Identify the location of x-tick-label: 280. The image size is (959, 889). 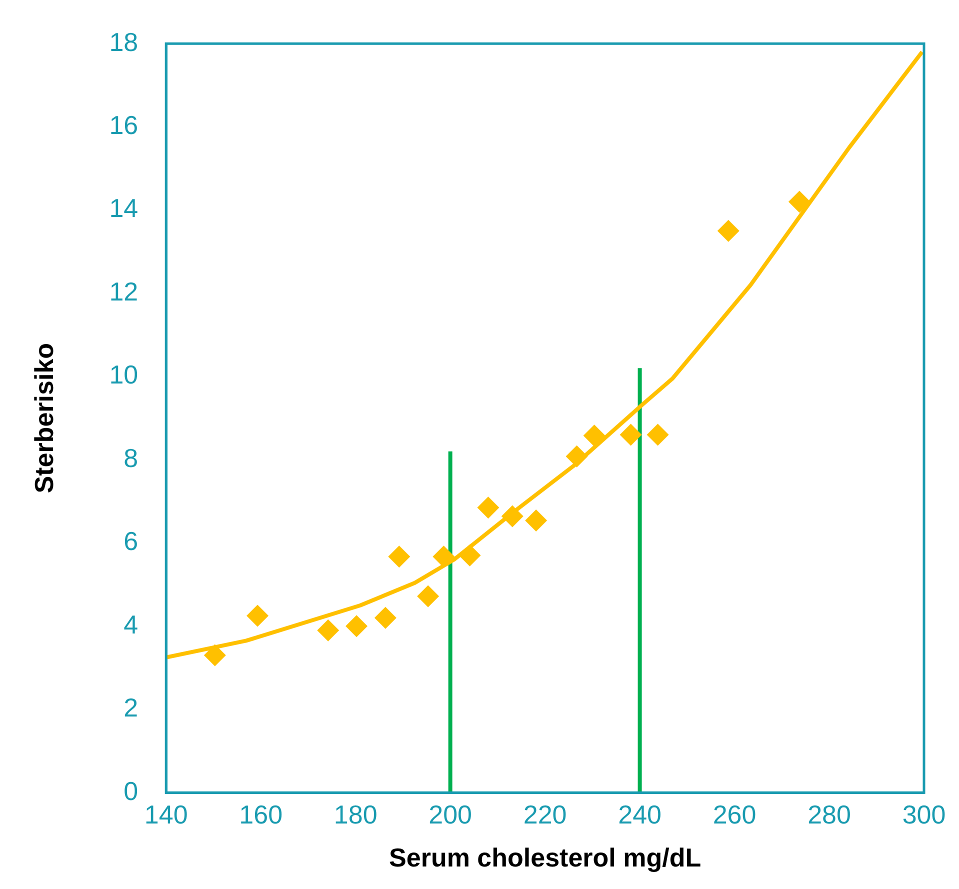
(829, 814).